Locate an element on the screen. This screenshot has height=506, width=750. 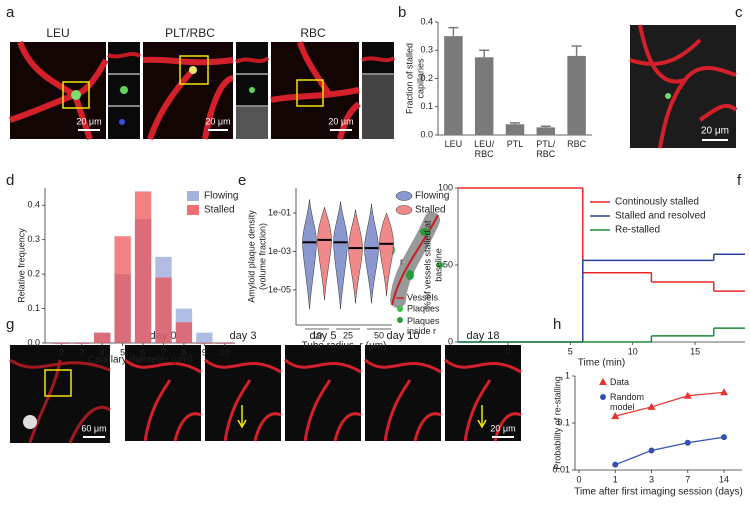
y-tick-label: 1e-05 is located at coordinates (279, 289).